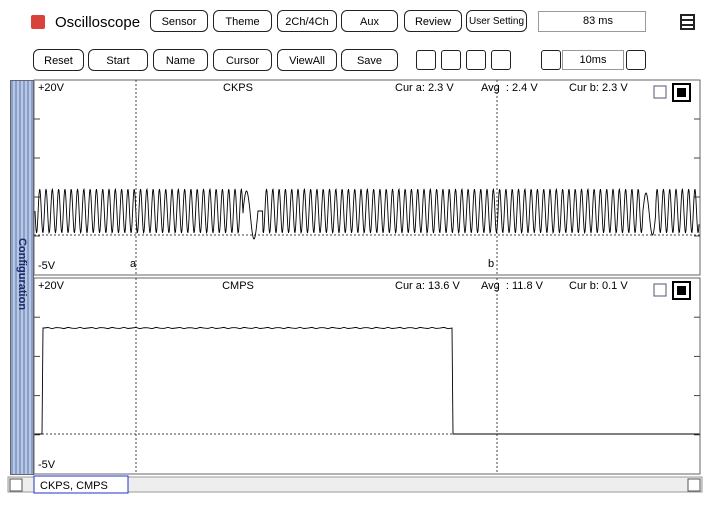 This screenshot has width=712, height=507. What do you see at coordinates (501, 60) in the screenshot?
I see `last` at bounding box center [501, 60].